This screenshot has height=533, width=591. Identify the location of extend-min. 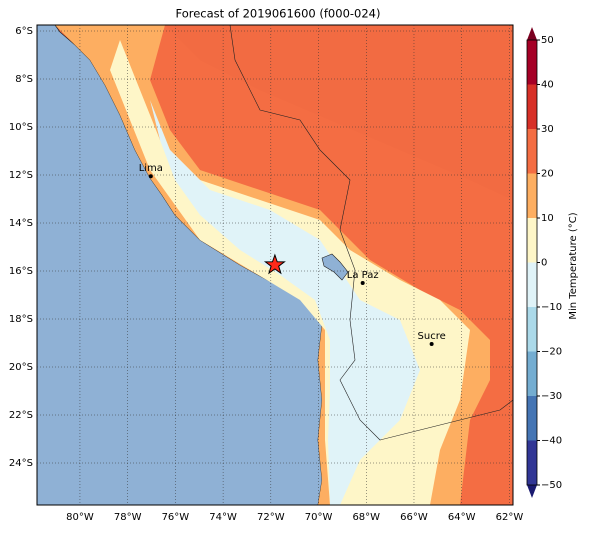
(532, 491).